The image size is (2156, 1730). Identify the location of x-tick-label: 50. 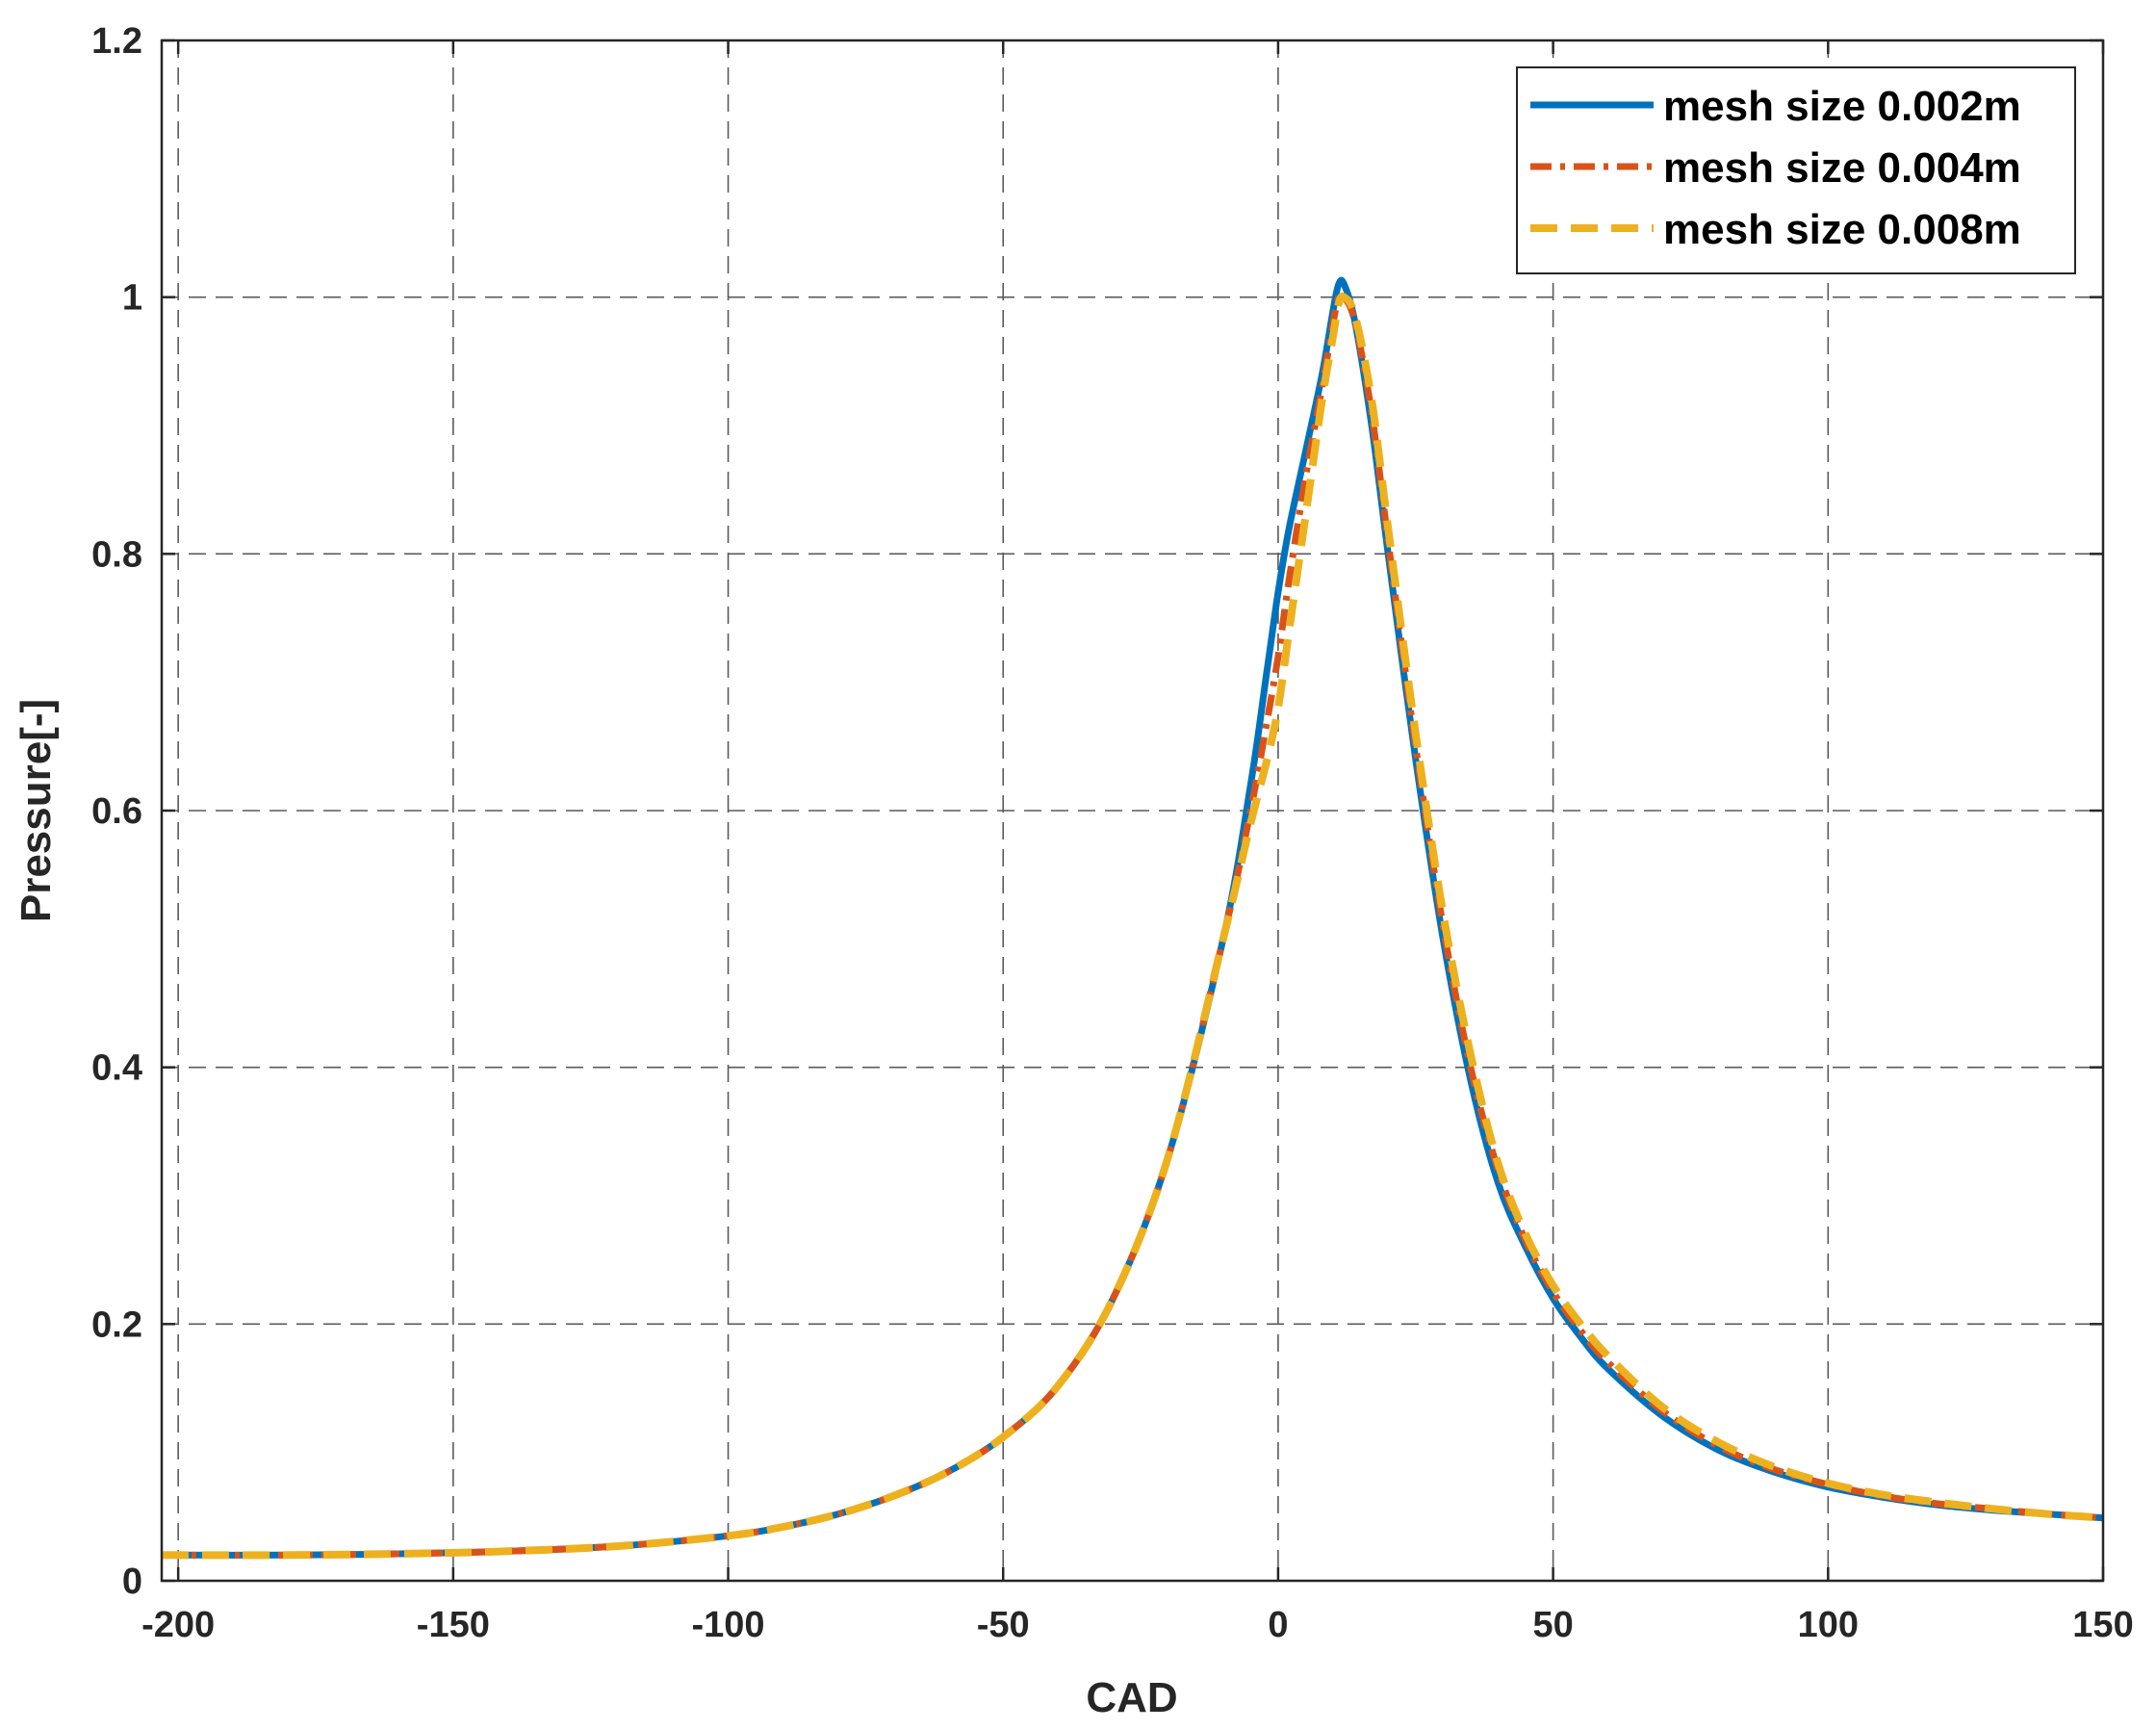
(1552, 1625).